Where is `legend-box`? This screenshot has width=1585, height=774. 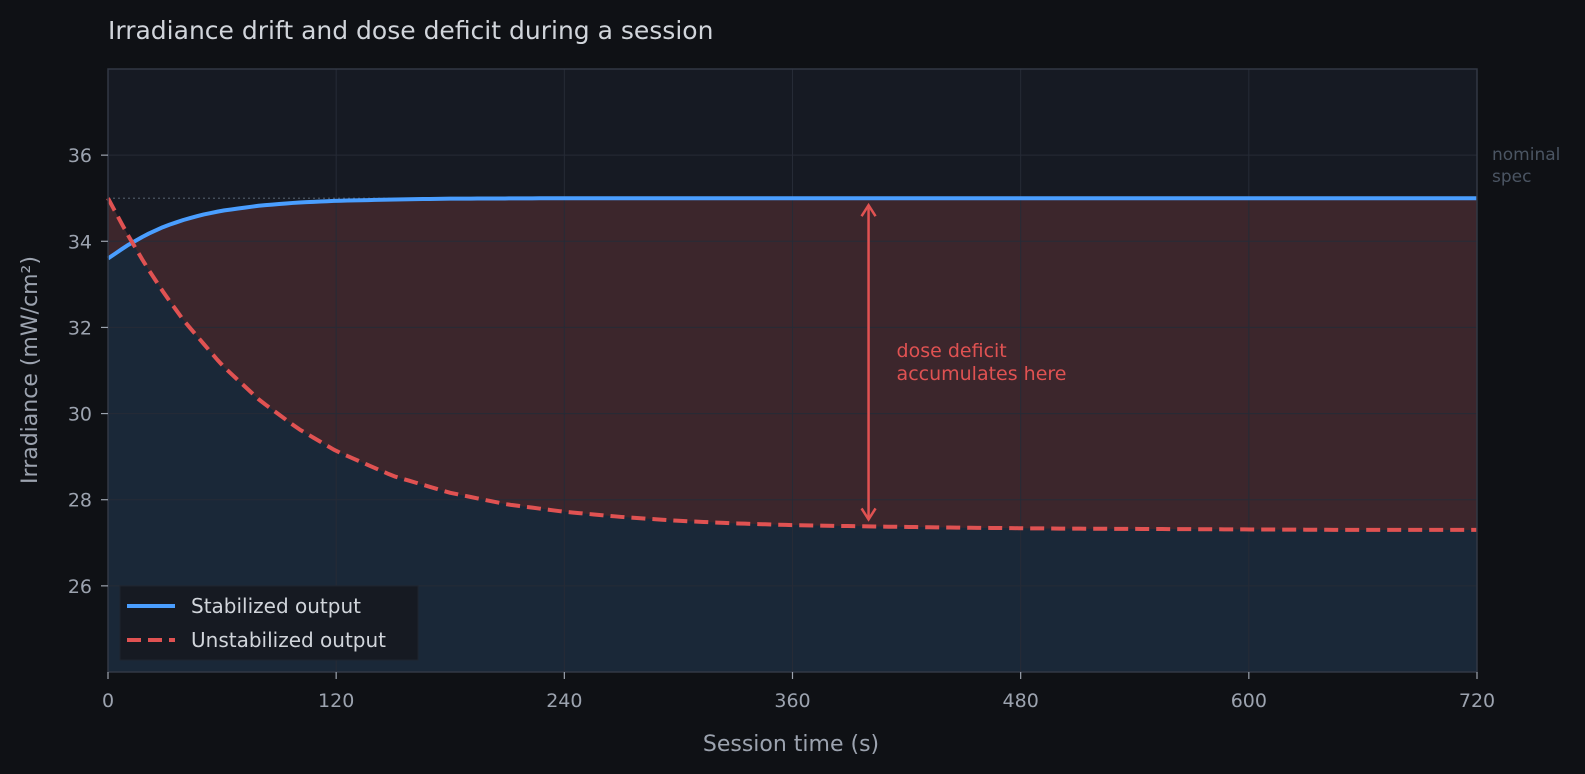 legend-box is located at coordinates (269, 623).